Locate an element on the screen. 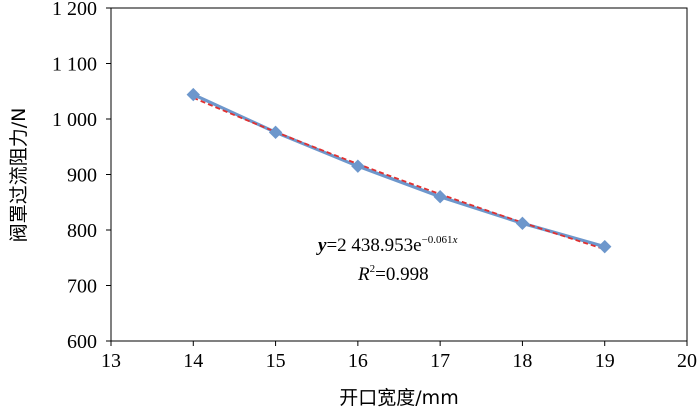 This screenshot has width=700, height=411. x-tick-label: 14 is located at coordinates (193, 361).